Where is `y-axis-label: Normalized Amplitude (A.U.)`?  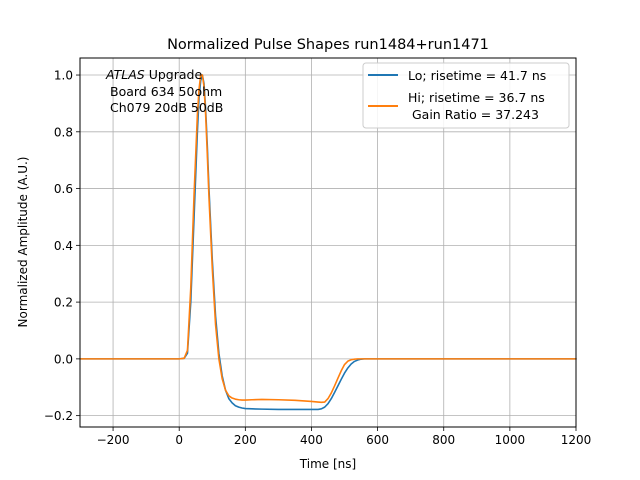
y-axis-label: Normalized Amplitude (A.U.) is located at coordinates (23, 242).